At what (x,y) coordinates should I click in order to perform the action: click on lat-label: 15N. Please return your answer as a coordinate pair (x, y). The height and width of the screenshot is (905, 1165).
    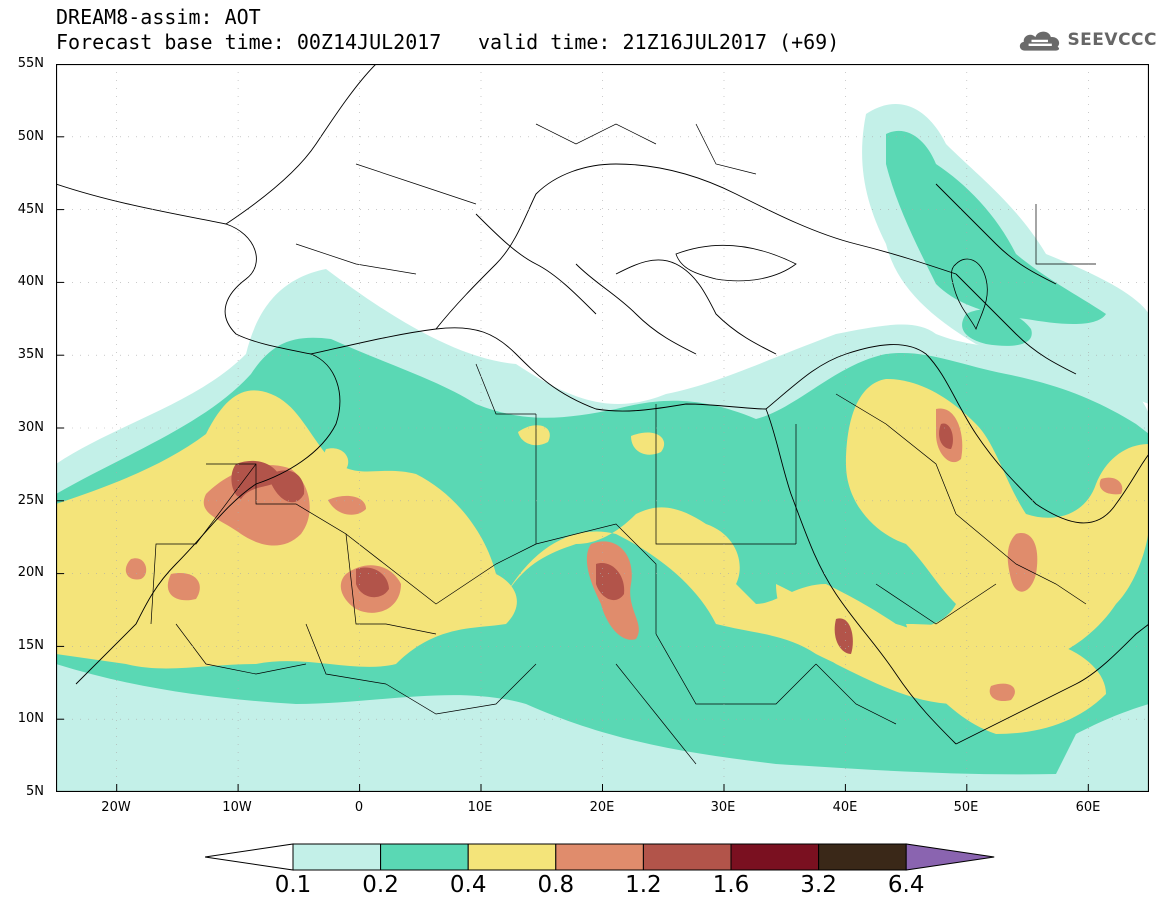
    Looking at the image, I should click on (30, 645).